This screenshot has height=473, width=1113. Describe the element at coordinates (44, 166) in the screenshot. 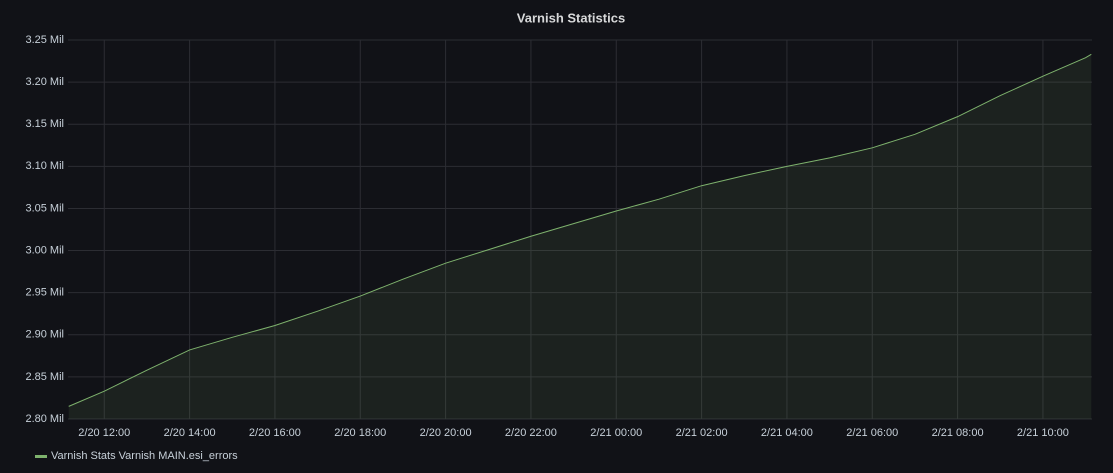

I see `y-tick-label: 3.10 Mil` at that location.